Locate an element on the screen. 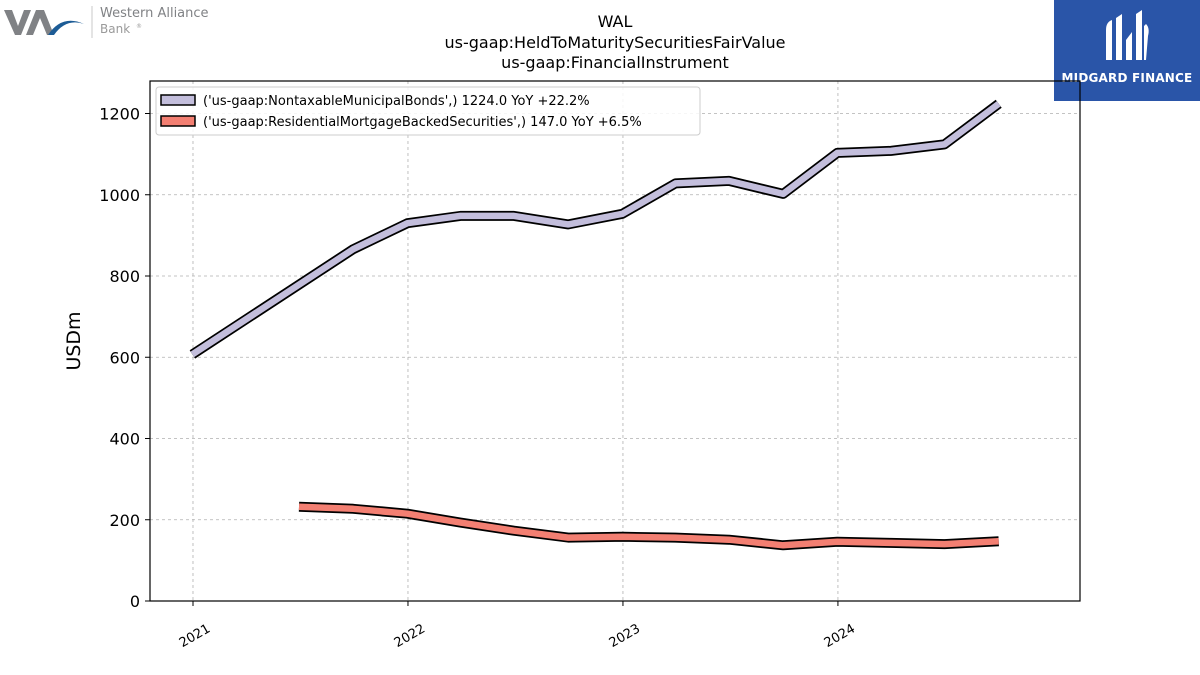 The width and height of the screenshot is (1200, 675). y-tick-label: 600 is located at coordinates (124, 357).